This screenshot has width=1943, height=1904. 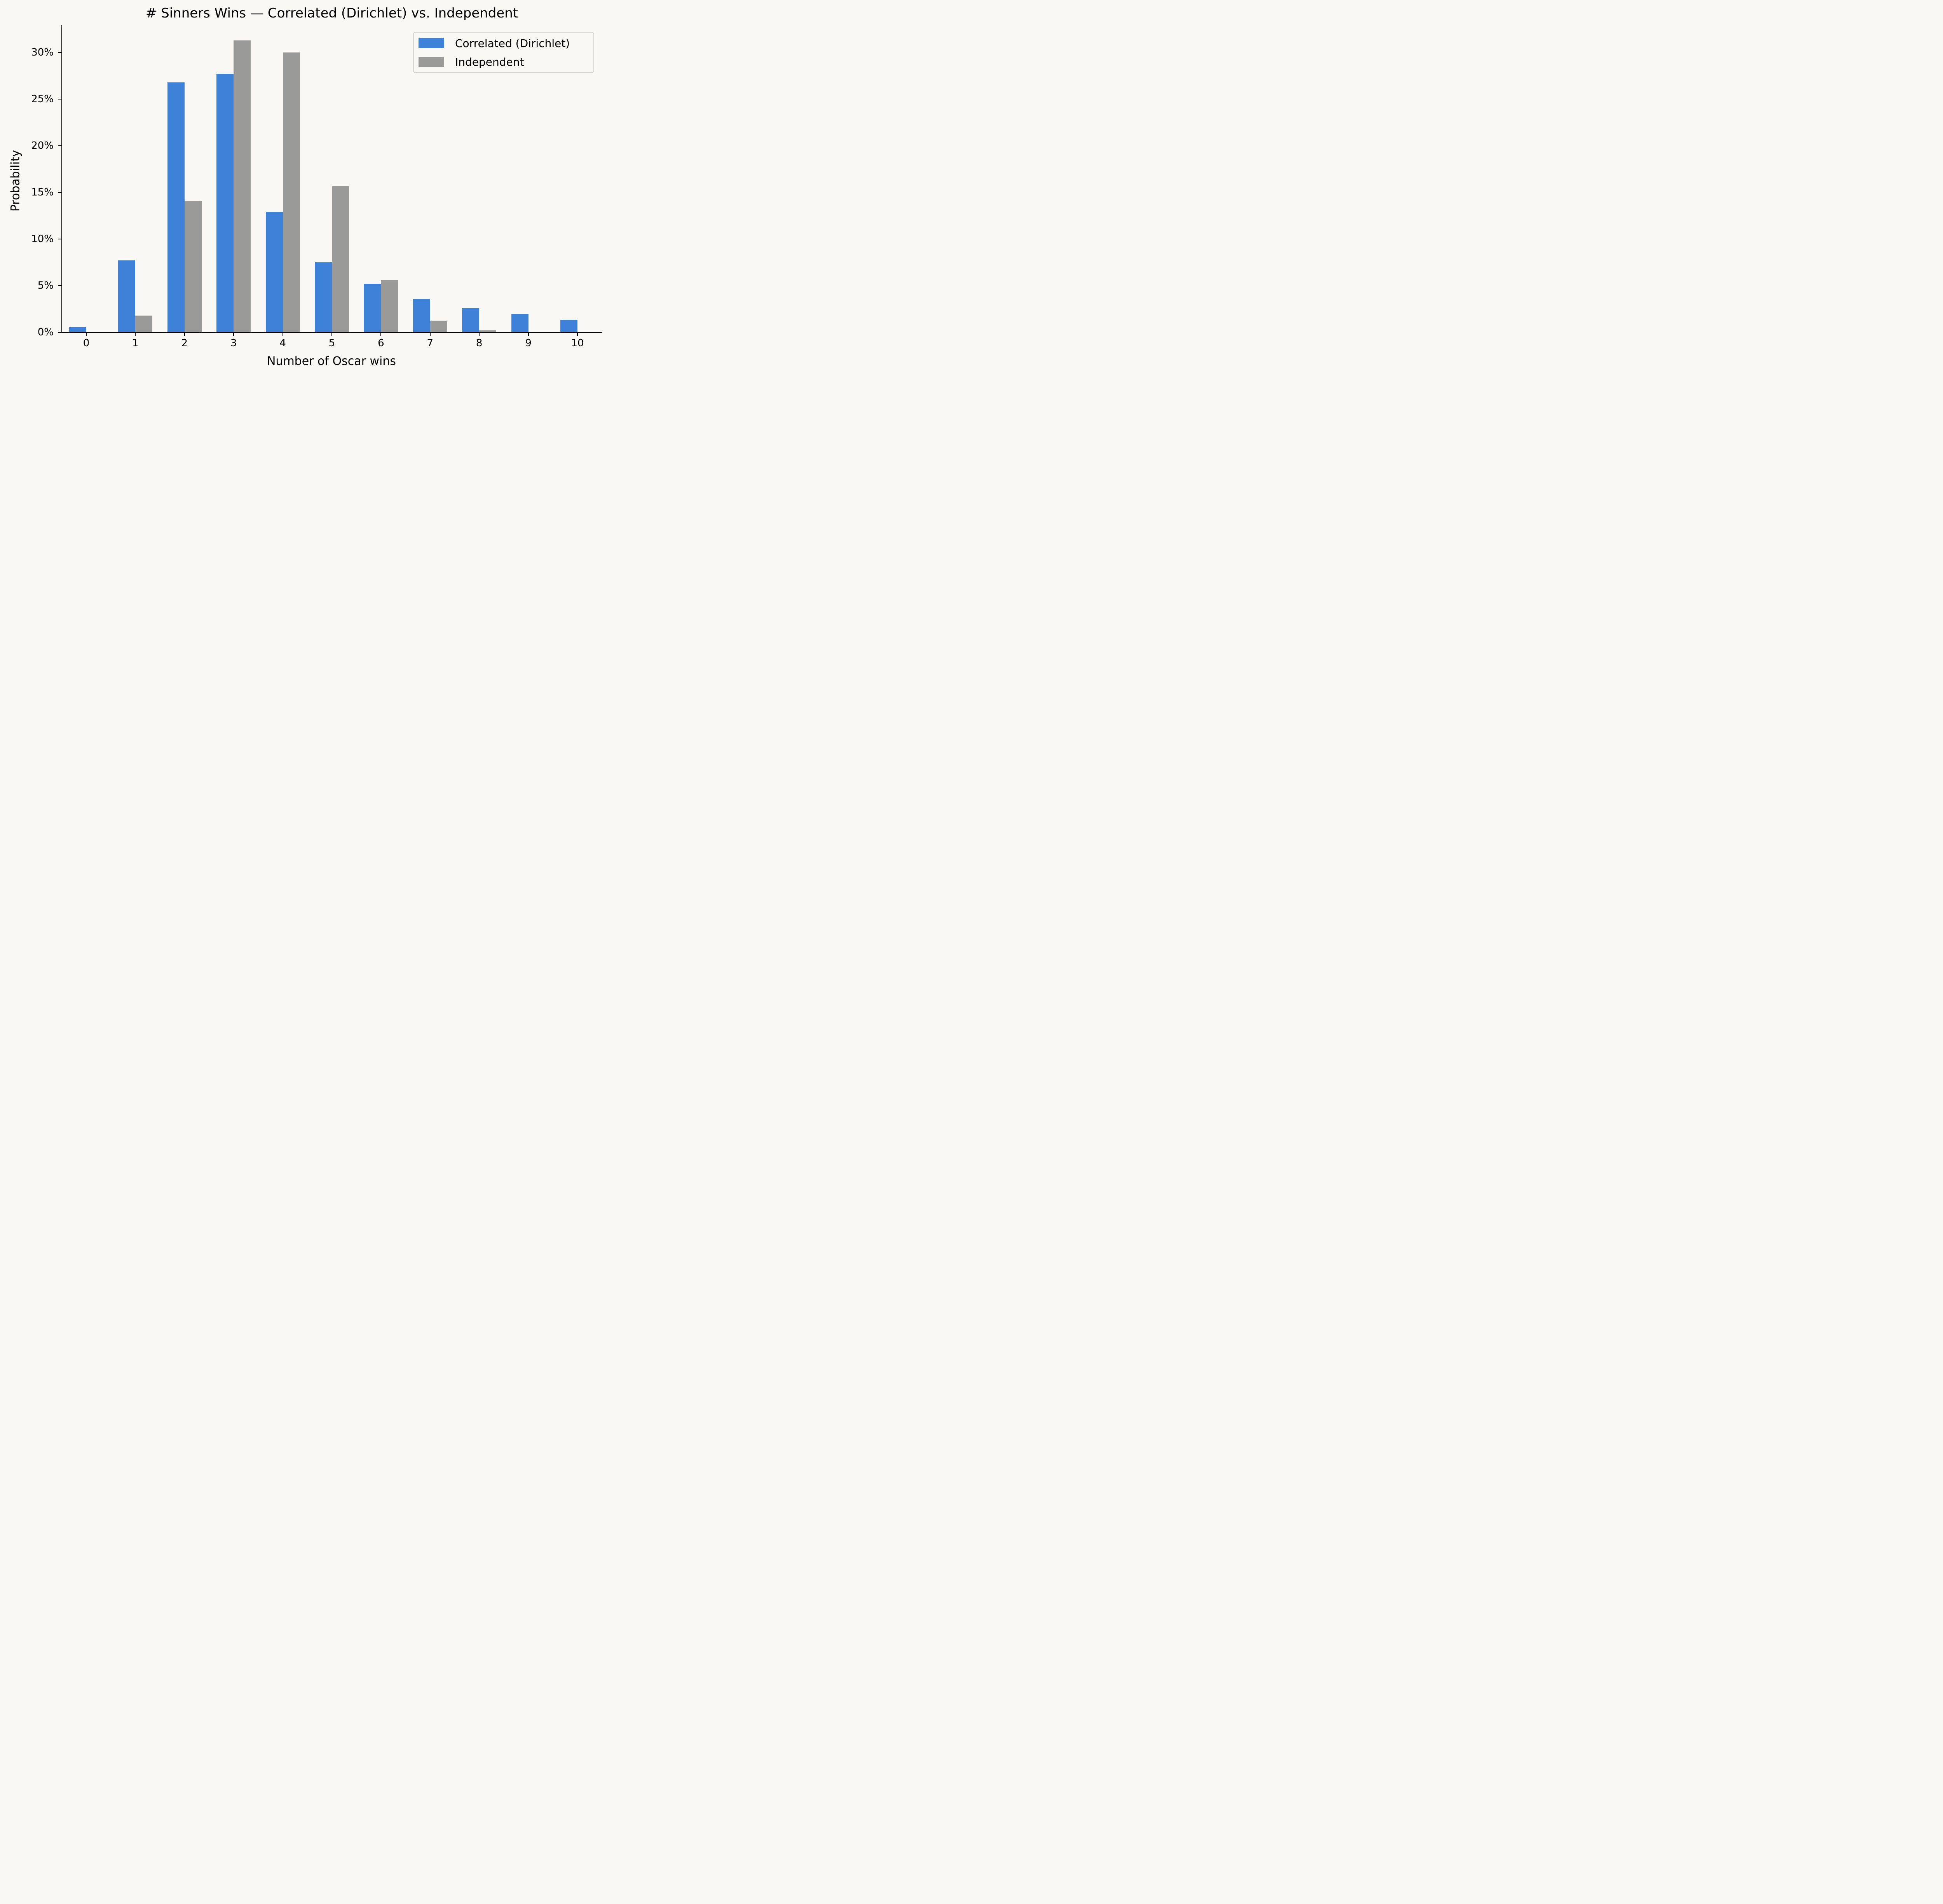 What do you see at coordinates (489, 61) in the screenshot?
I see `legend-label-independent: Independent` at bounding box center [489, 61].